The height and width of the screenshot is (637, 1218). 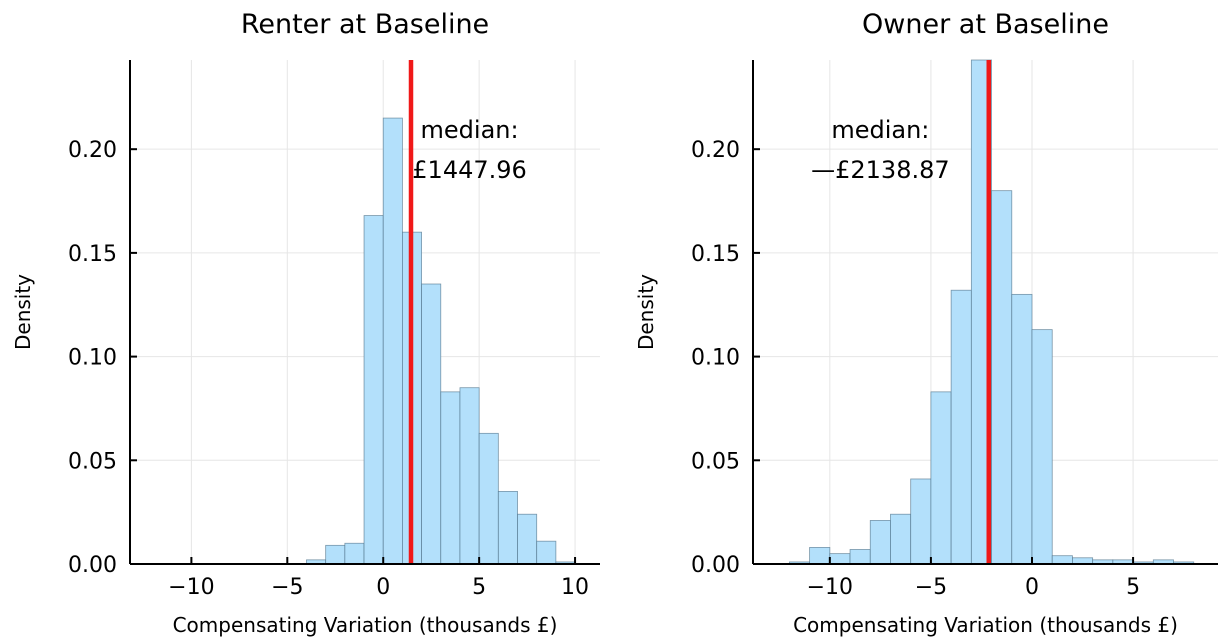 What do you see at coordinates (880, 170) in the screenshot?
I see `median-annotation-line2: —£2138.87` at bounding box center [880, 170].